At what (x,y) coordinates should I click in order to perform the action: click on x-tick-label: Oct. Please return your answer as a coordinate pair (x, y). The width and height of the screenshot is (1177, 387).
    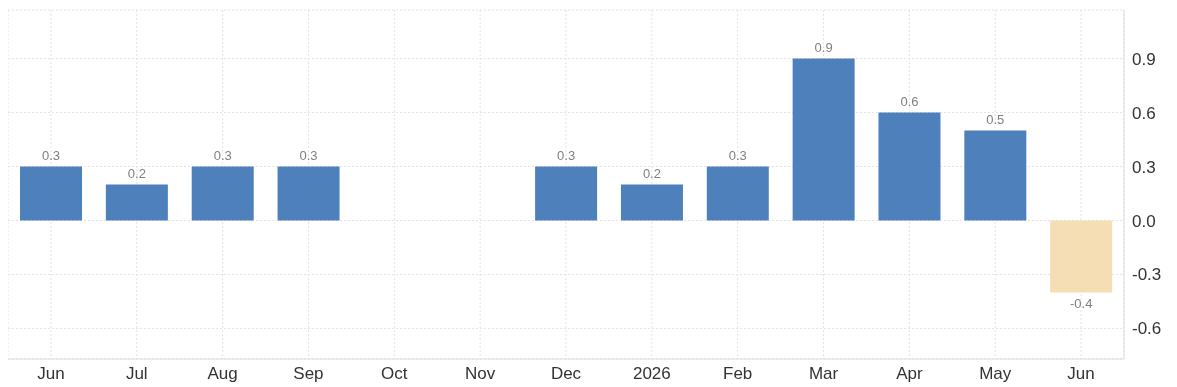
    Looking at the image, I should click on (394, 374).